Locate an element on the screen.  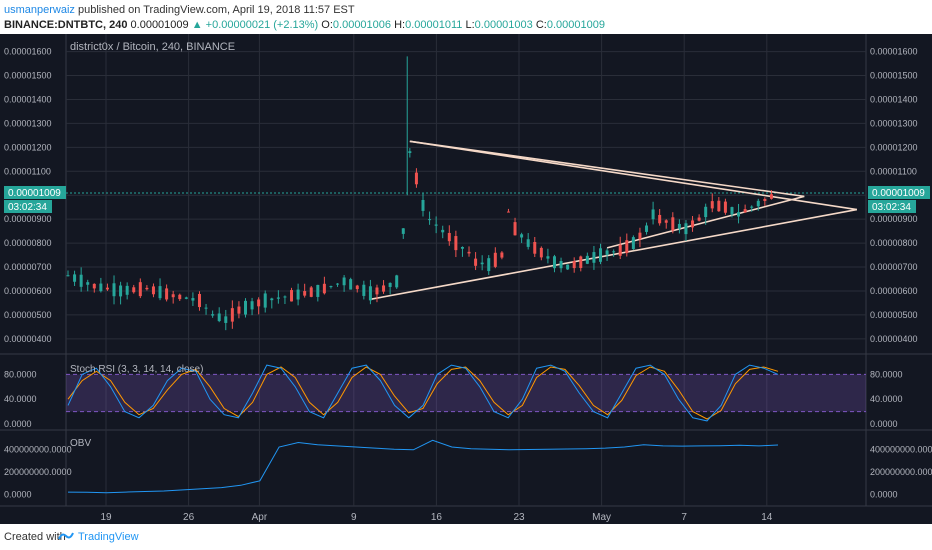
time-tick: 19 is located at coordinates (106, 517).